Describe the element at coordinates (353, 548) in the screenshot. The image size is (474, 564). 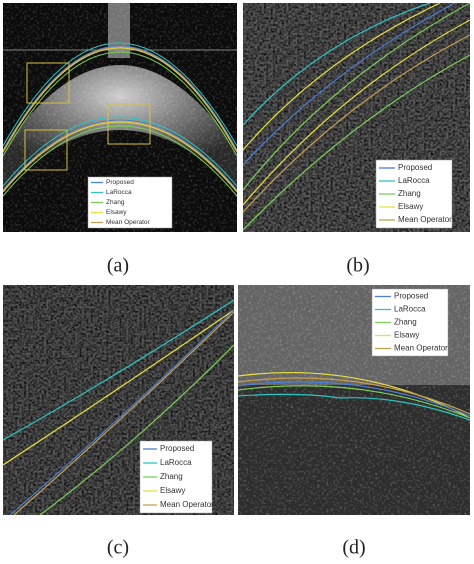
I see `caption: (d)` at that location.